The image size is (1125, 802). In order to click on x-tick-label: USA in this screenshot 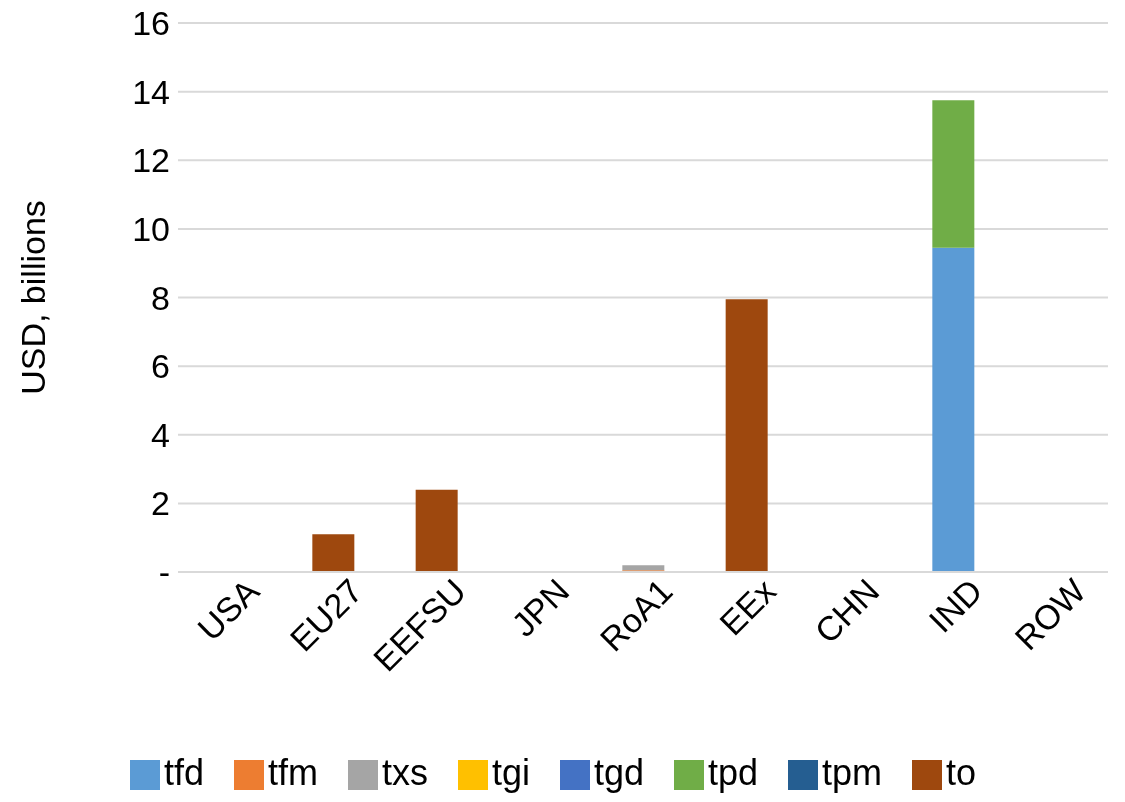, I will do `click(228, 609)`.